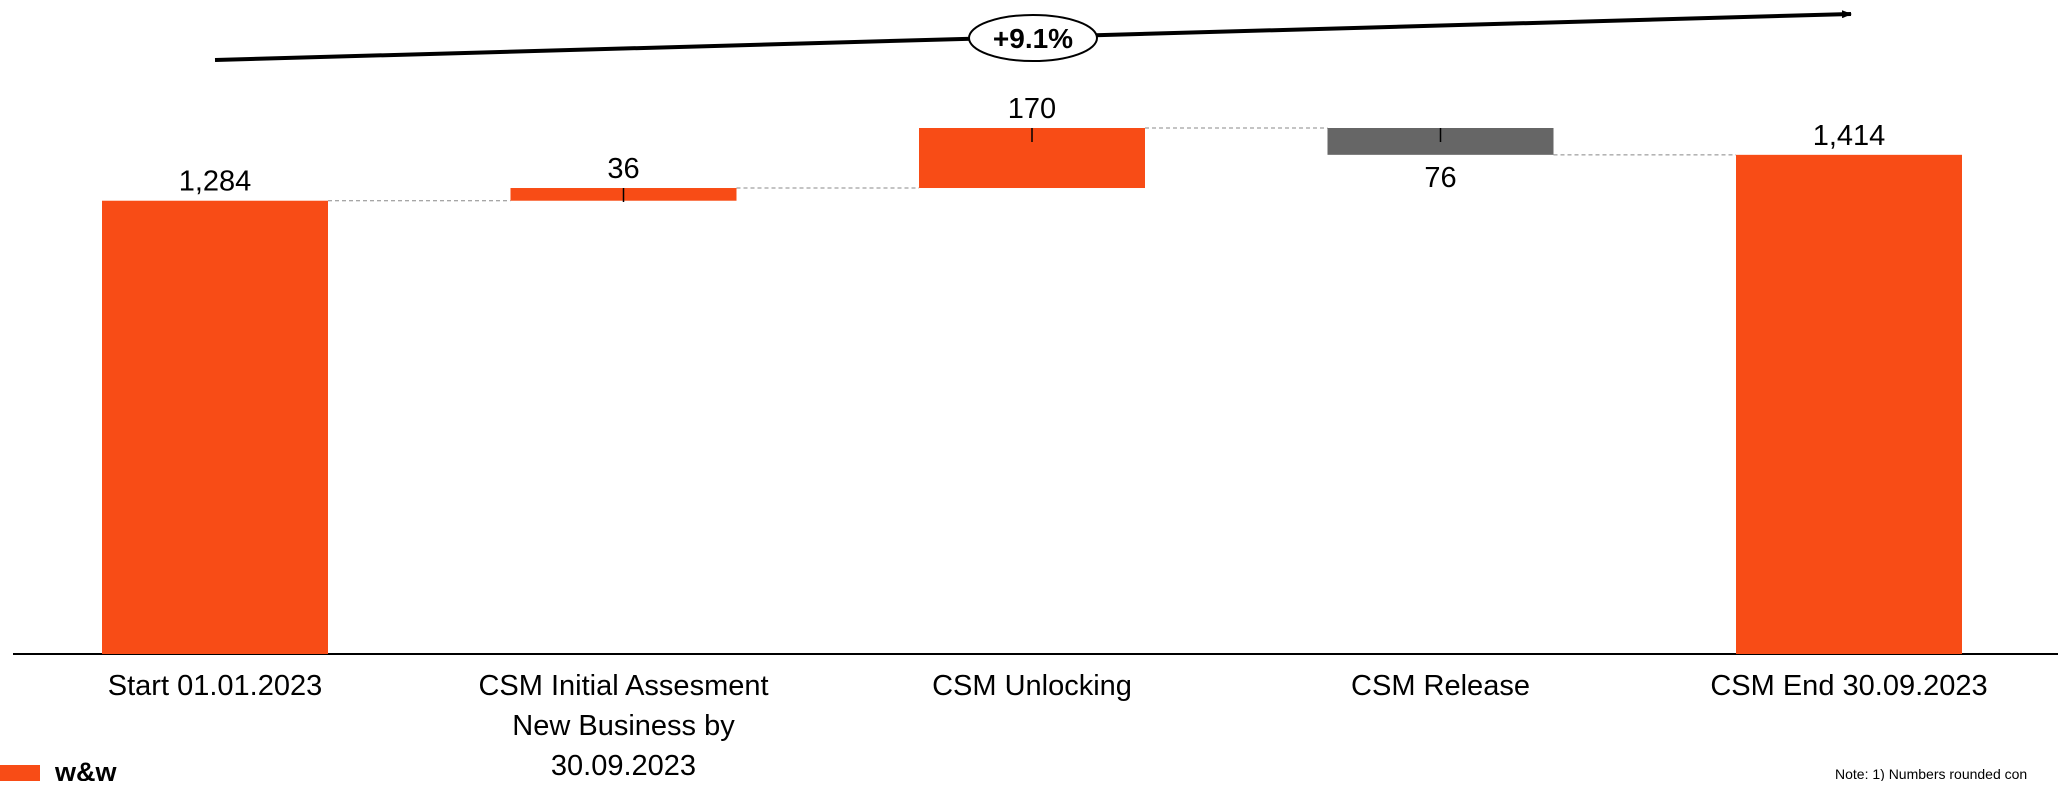 This screenshot has width=2058, height=786. What do you see at coordinates (1931, 773) in the screenshot?
I see `note: Note: 1) Numbers rounded con` at bounding box center [1931, 773].